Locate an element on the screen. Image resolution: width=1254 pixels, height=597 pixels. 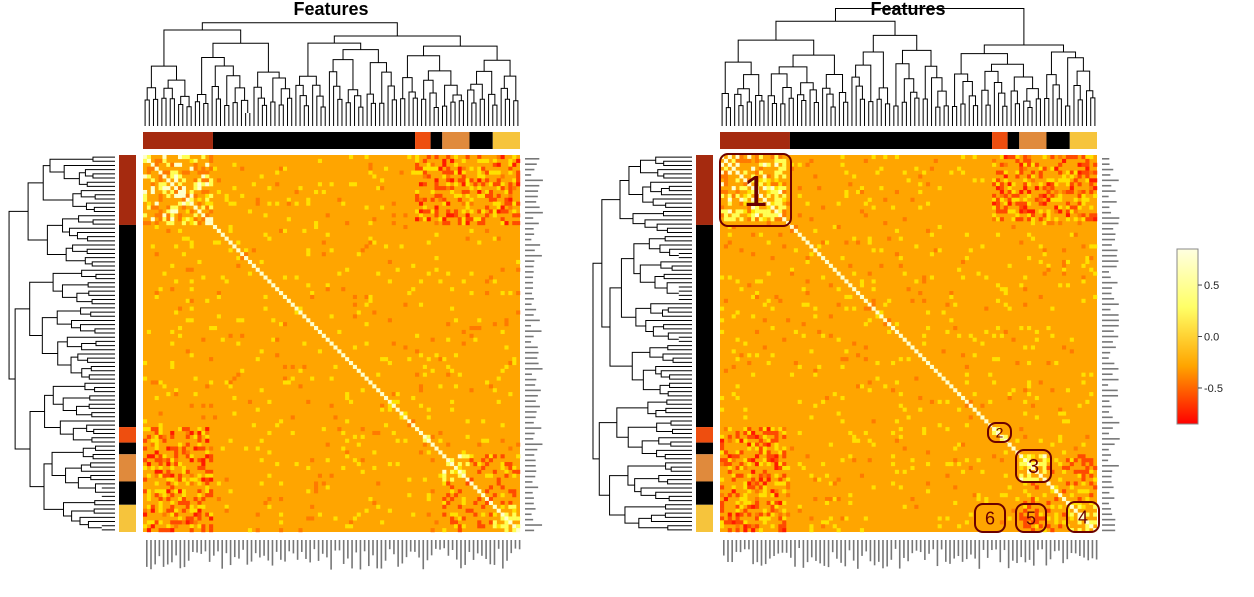
column-cluster-segment is located at coordinates (1033, 140).